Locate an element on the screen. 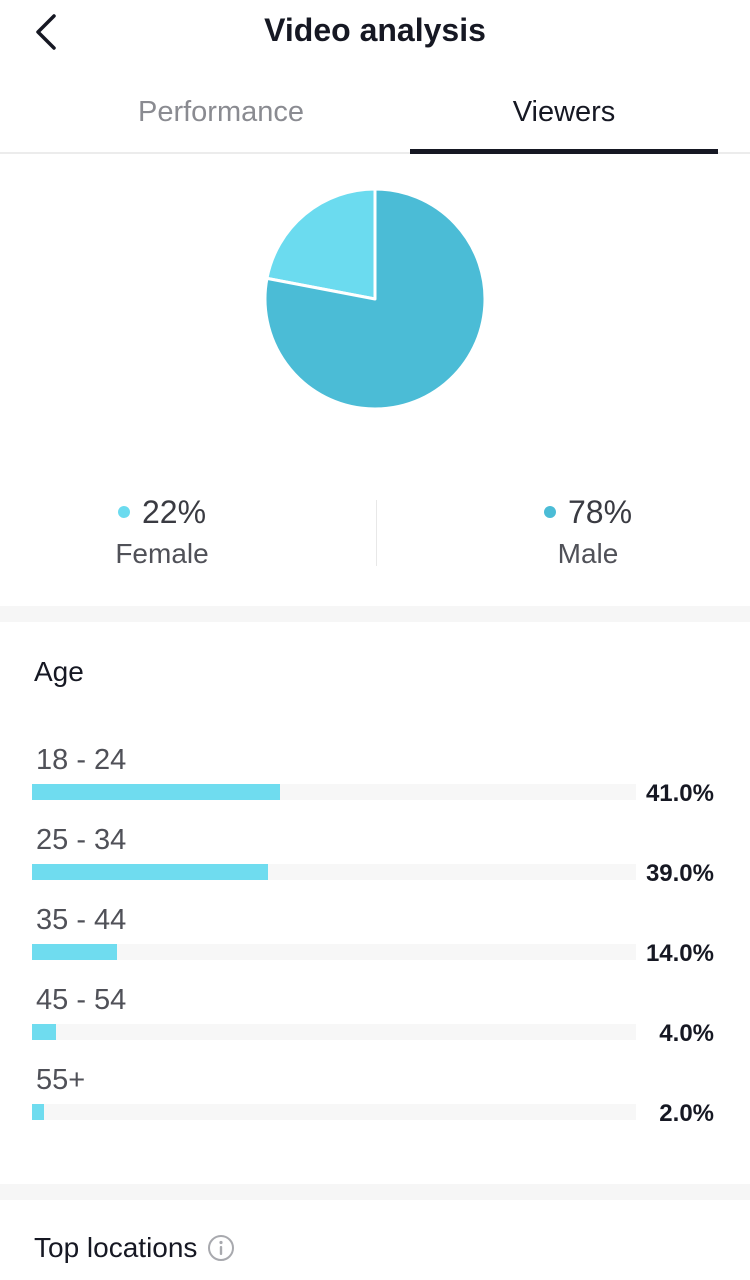 The height and width of the screenshot is (1280, 750). back-button is located at coordinates (48, 32).